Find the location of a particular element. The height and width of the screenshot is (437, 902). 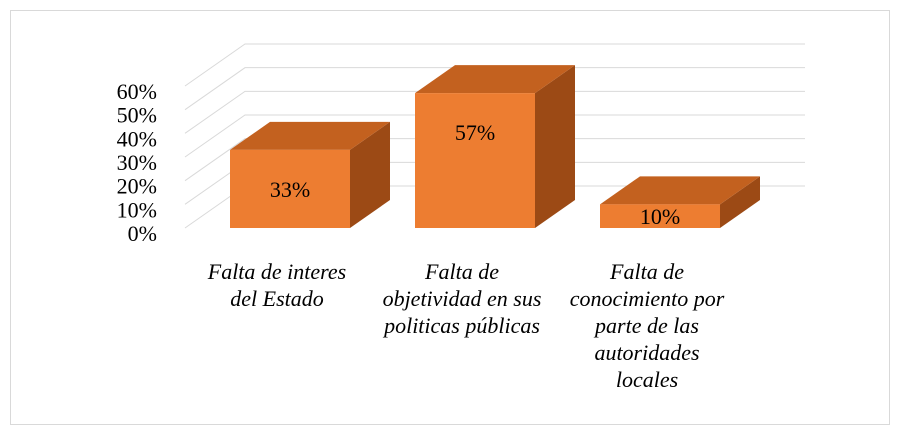

y-tick-label: 50% is located at coordinates (137, 115).